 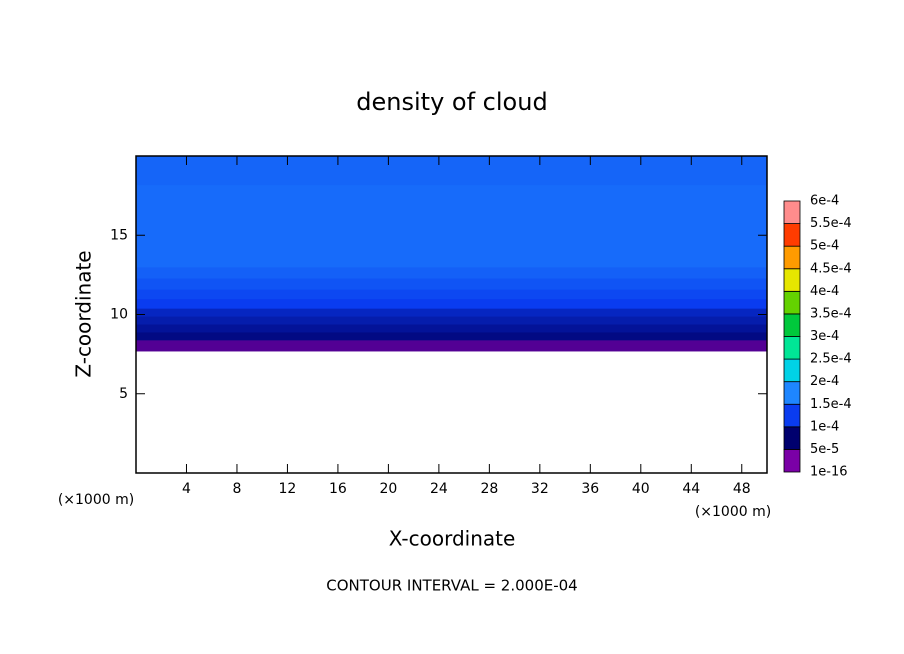 I want to click on colorbar-label: 6e-4, so click(x=824, y=201).